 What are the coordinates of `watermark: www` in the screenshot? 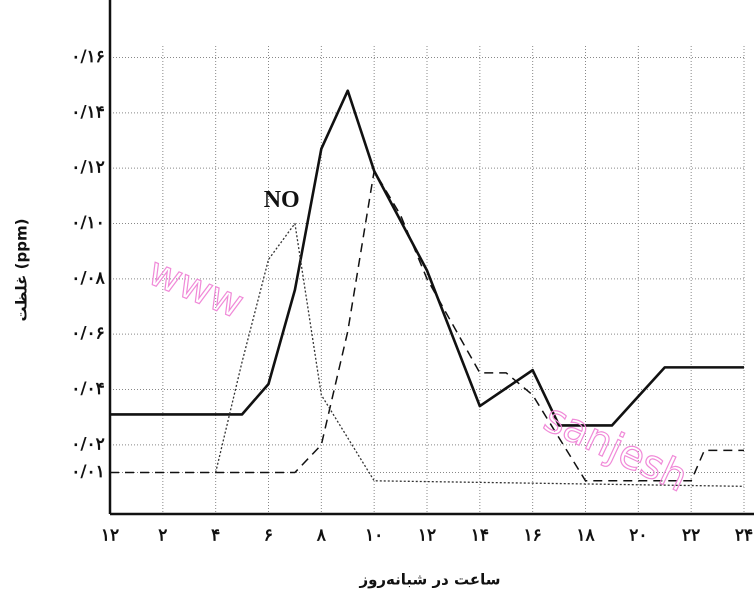 It's located at (196, 287).